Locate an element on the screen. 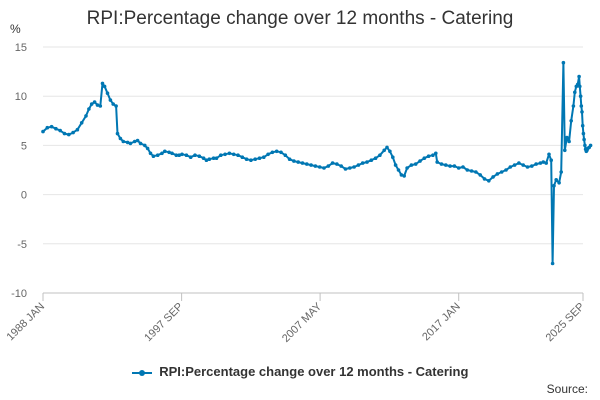  legend-line-marker-icon is located at coordinates (141, 373).